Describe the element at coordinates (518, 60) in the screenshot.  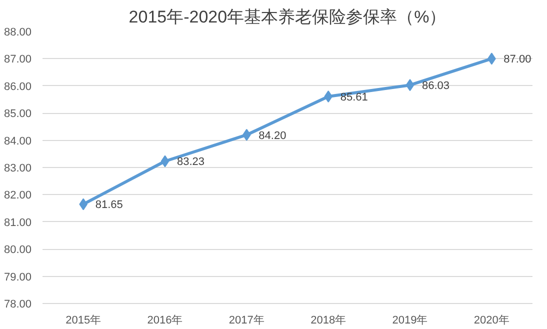
I see `data-label: 87.00` at that location.